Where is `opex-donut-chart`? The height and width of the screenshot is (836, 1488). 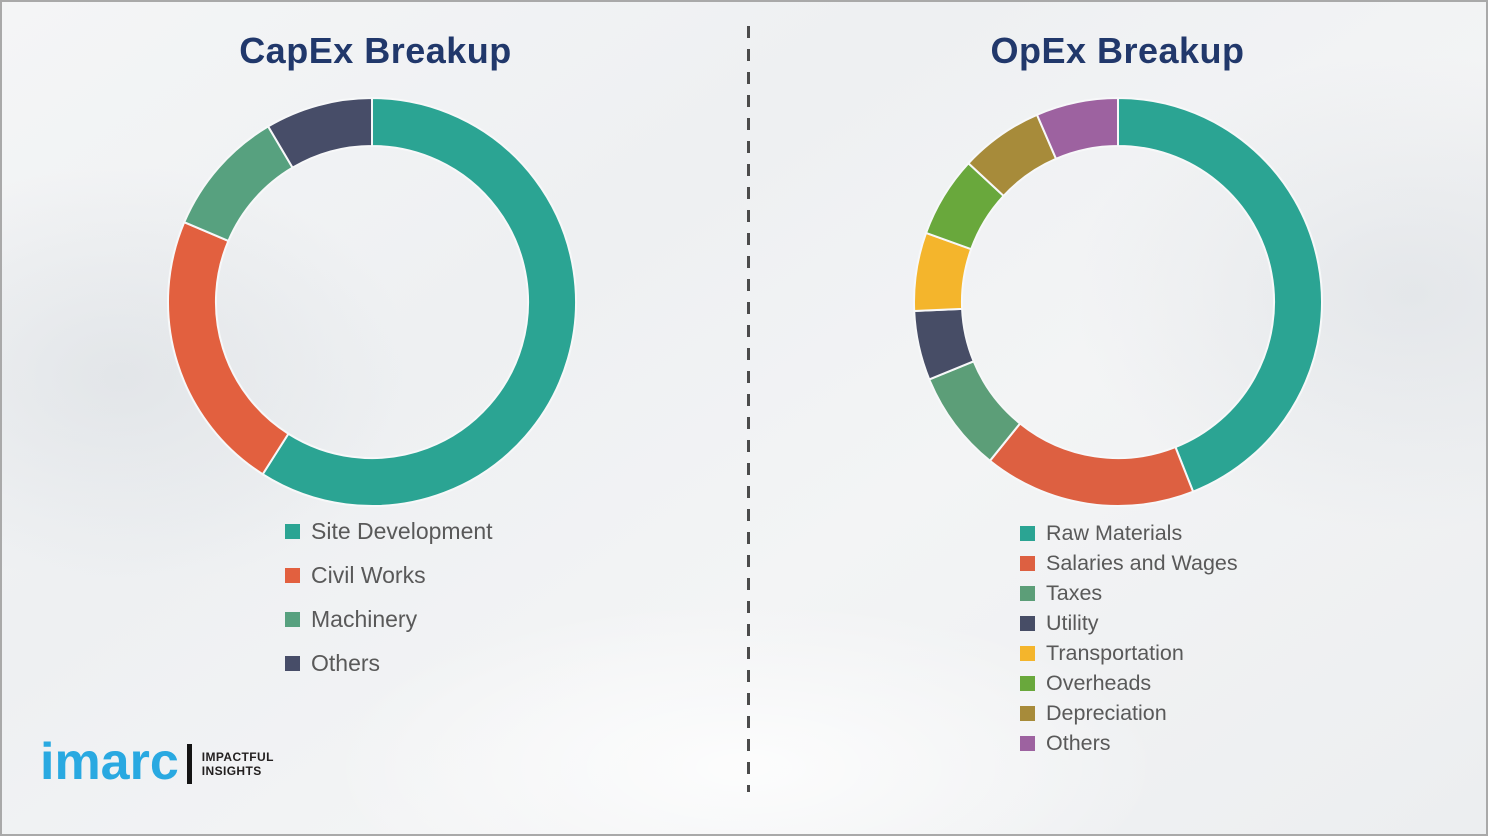
opex-donut-chart is located at coordinates (1118, 301).